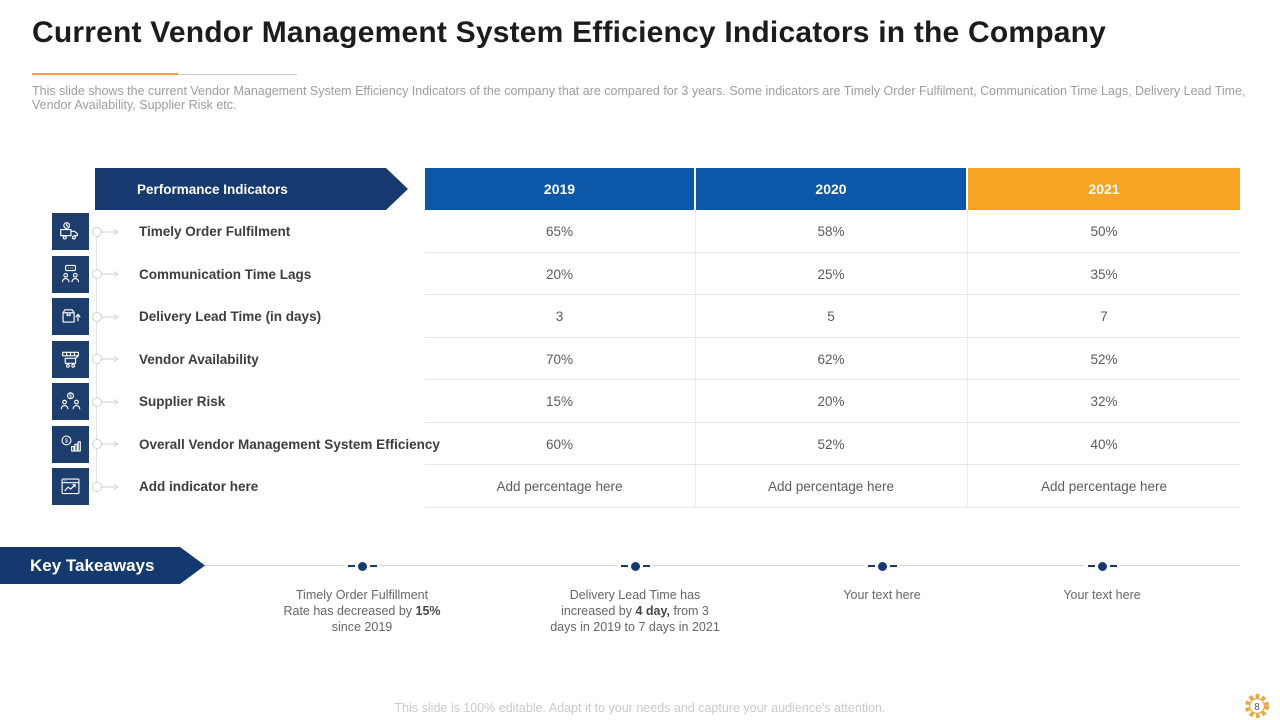 This screenshot has width=1280, height=720. I want to click on table-row: Vendor Availability 70% 62% 52%, so click(646, 359).